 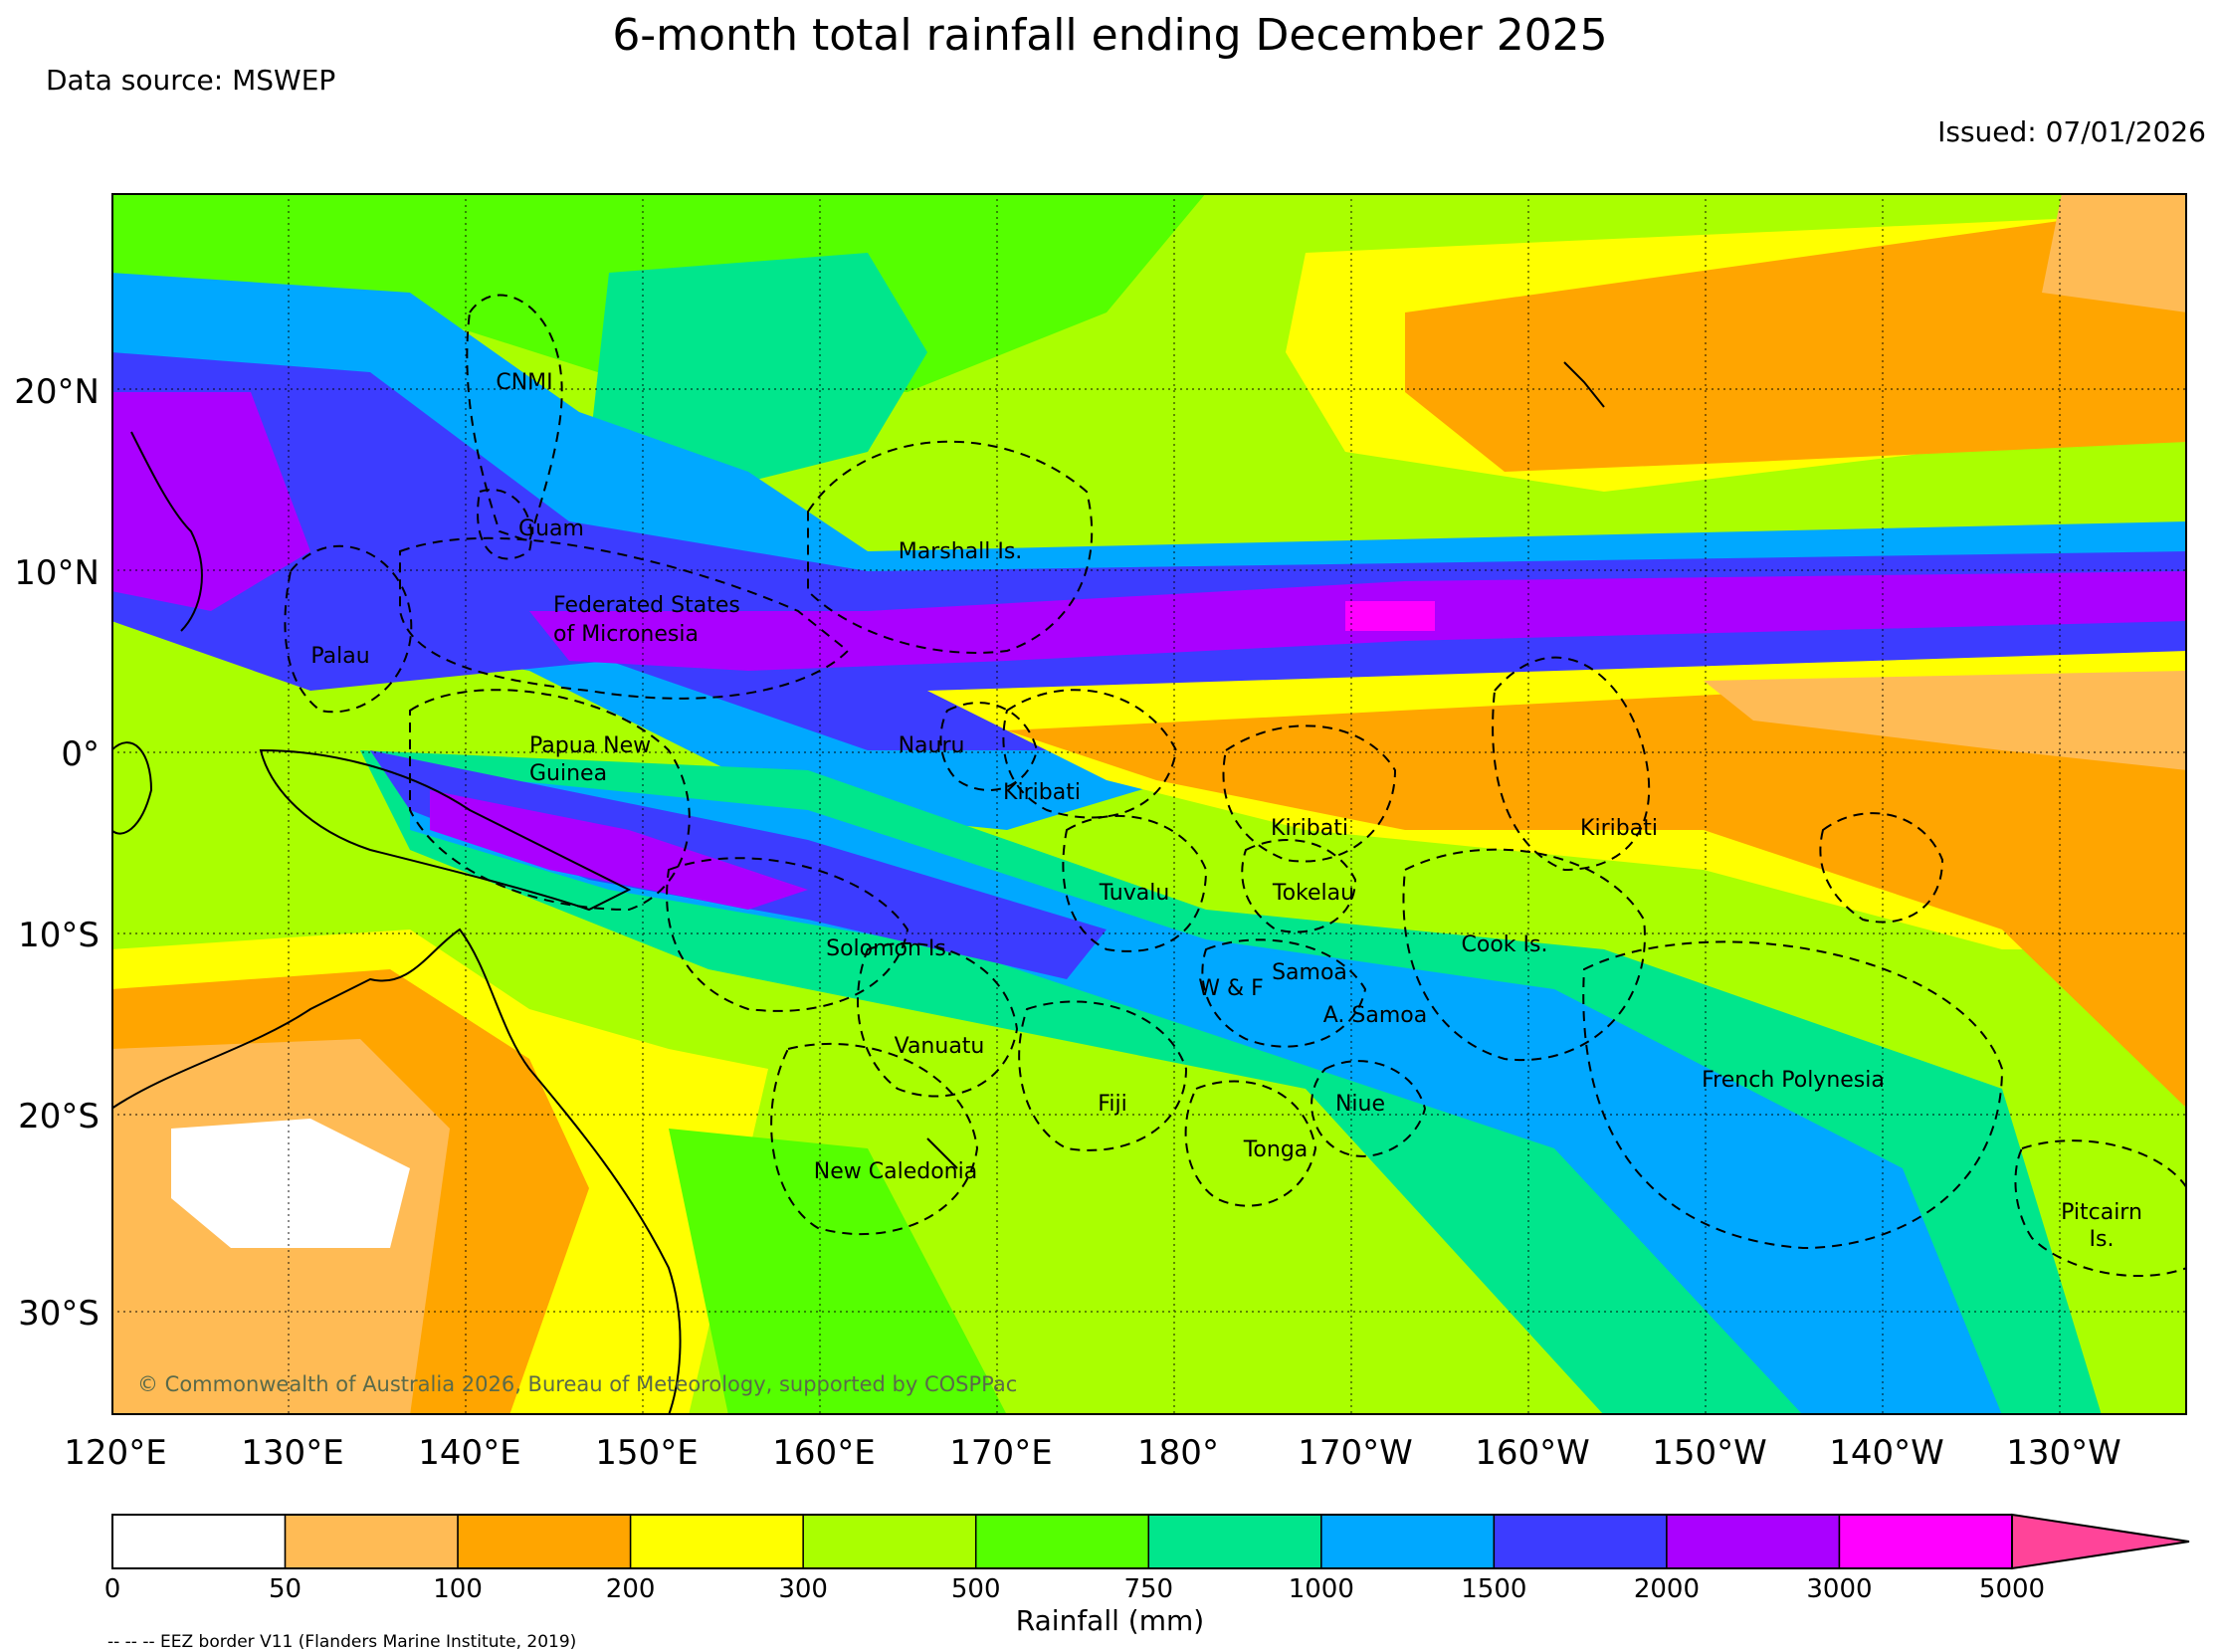 I want to click on label-palau: Palau, so click(x=339, y=656).